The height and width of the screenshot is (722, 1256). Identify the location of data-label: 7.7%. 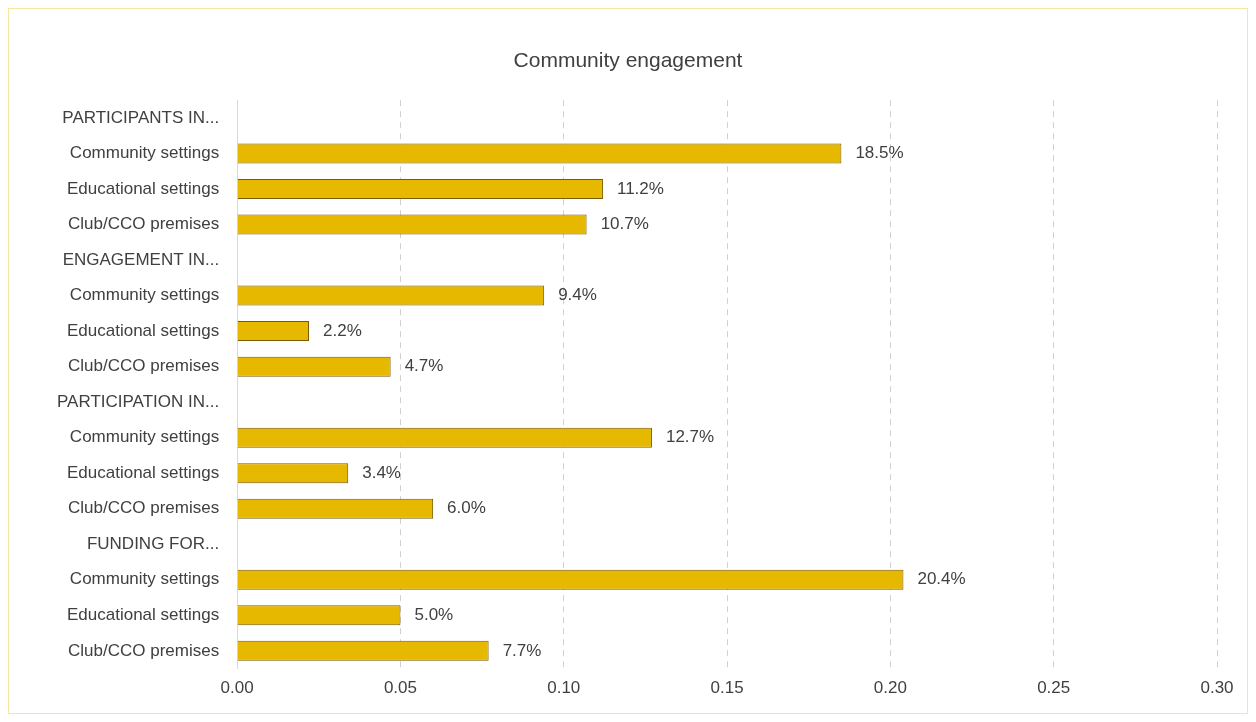
(522, 650).